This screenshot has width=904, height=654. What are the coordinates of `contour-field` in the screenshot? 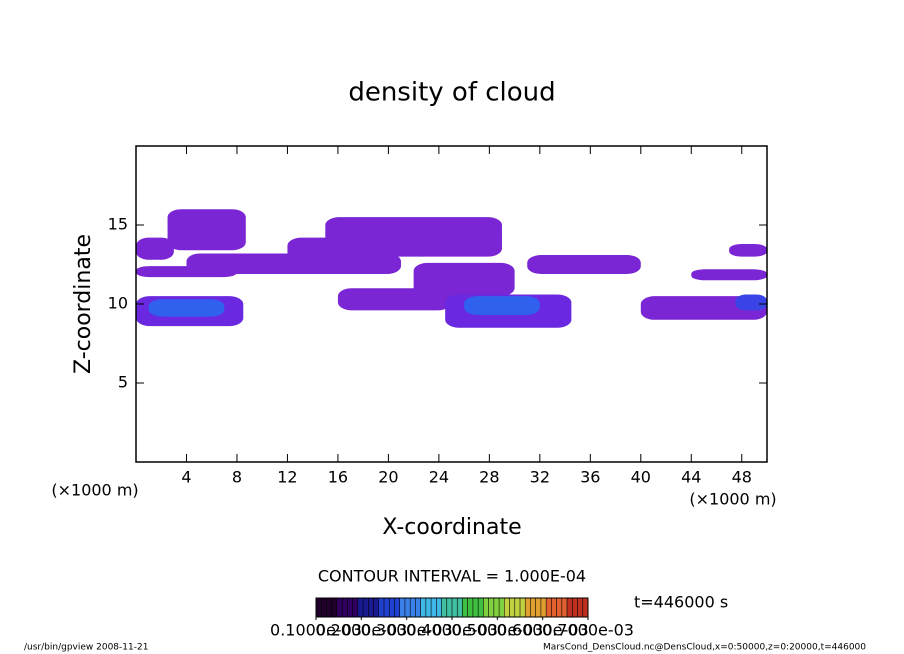 It's located at (451, 268).